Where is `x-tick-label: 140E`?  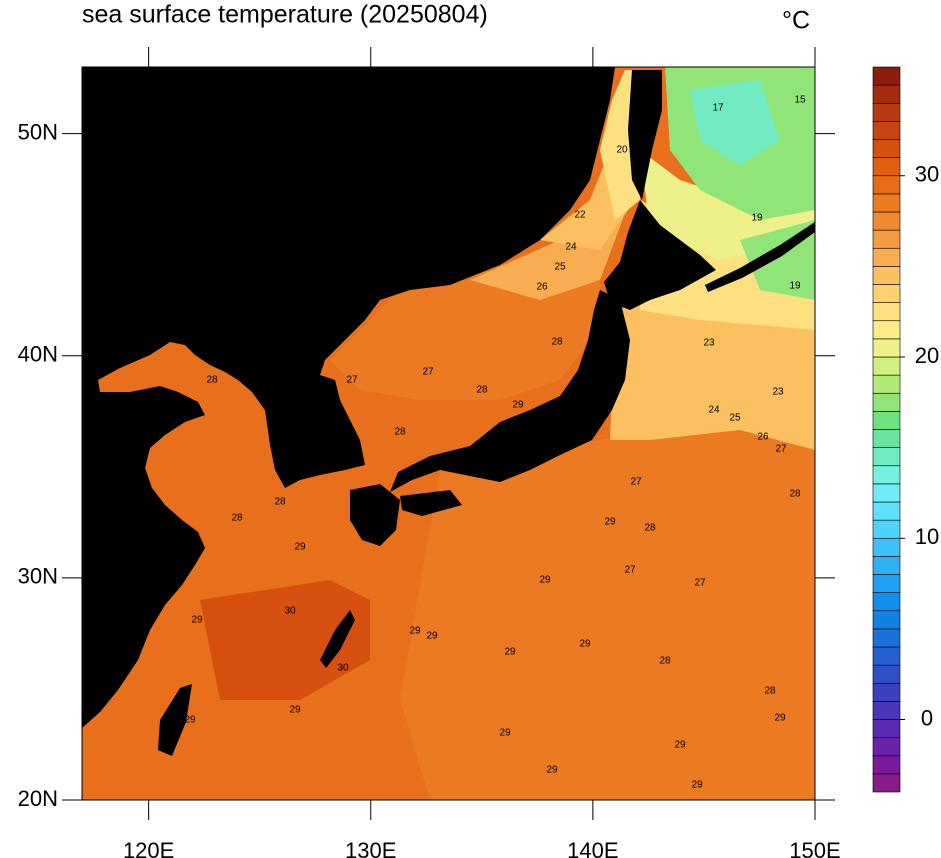 x-tick-label: 140E is located at coordinates (592, 848).